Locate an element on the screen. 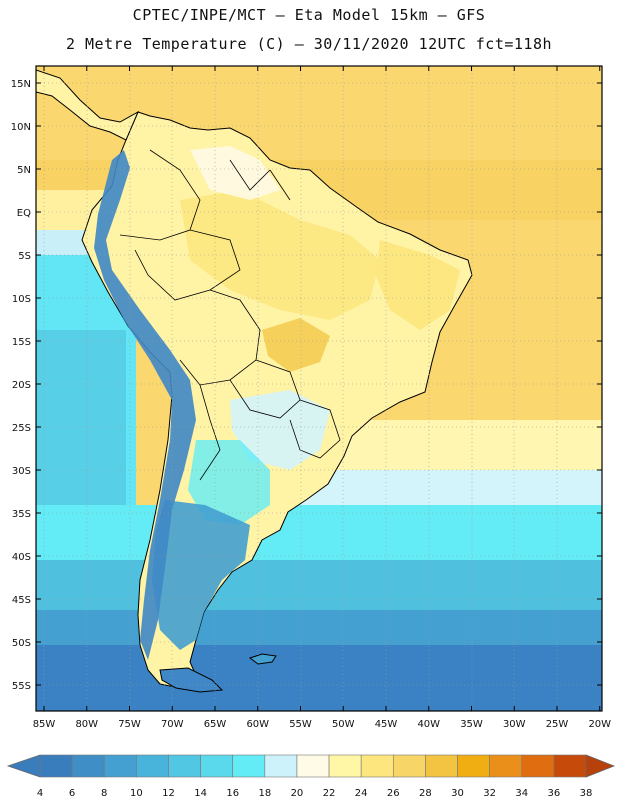  lat-label: 15N is located at coordinates (21, 84).